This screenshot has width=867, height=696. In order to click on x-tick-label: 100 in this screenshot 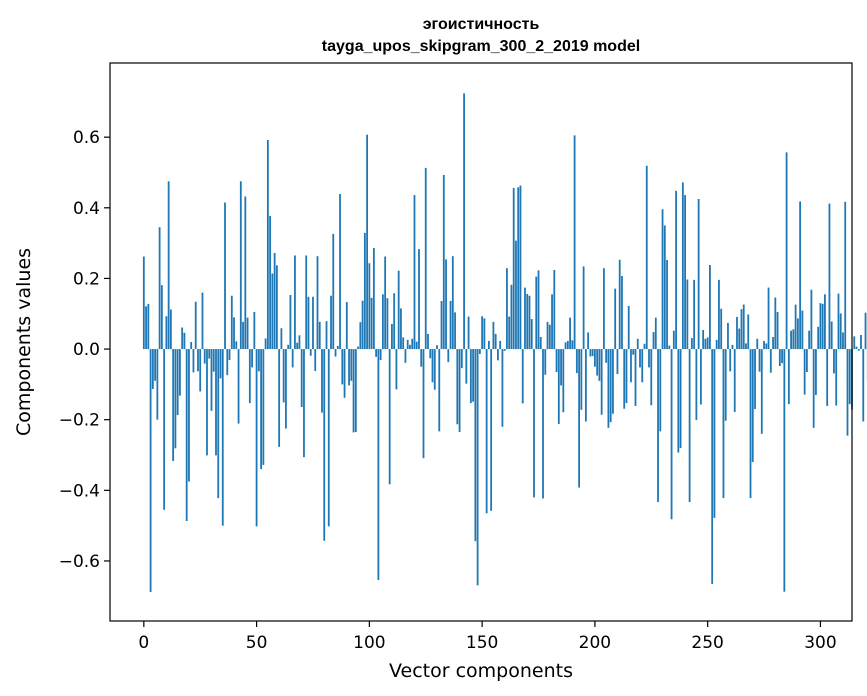, I will do `click(369, 643)`.